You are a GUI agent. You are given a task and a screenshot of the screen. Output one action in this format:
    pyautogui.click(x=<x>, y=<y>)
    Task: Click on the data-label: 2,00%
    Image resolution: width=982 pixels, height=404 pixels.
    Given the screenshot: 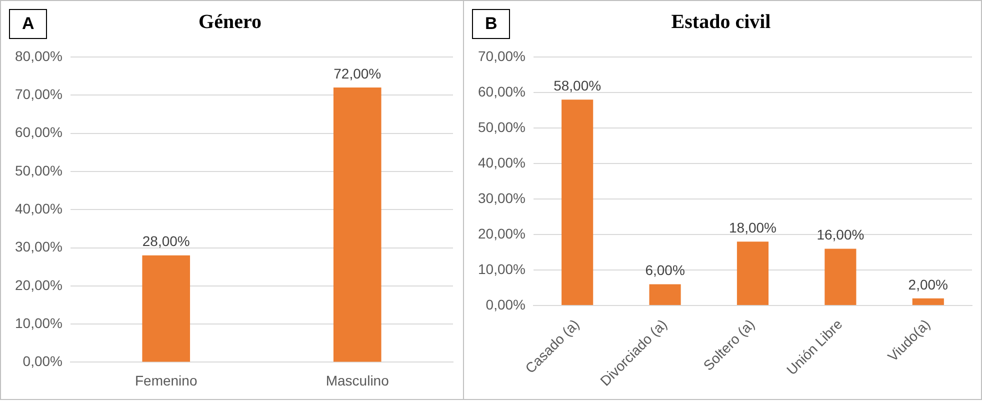 What is the action you would take?
    pyautogui.click(x=928, y=284)
    